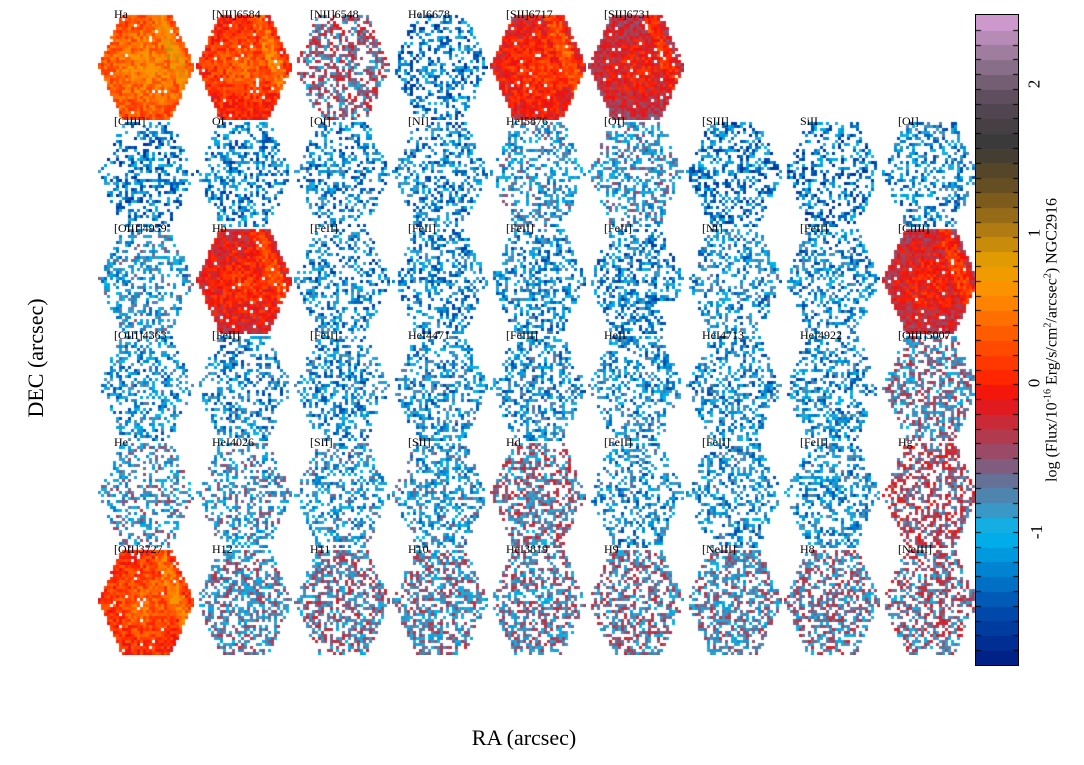  Describe the element at coordinates (513, 442) in the screenshot. I see `panel-label: Hd` at that location.